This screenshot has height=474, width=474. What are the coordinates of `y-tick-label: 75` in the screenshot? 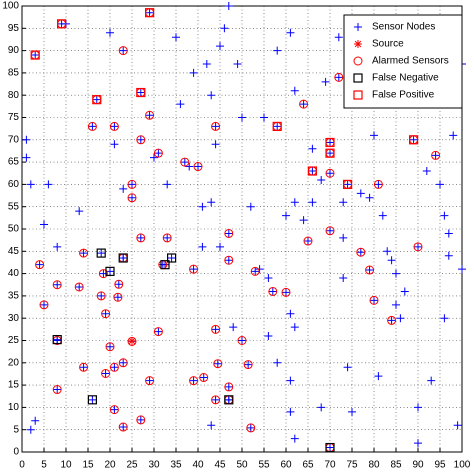 It's located at (14, 117).